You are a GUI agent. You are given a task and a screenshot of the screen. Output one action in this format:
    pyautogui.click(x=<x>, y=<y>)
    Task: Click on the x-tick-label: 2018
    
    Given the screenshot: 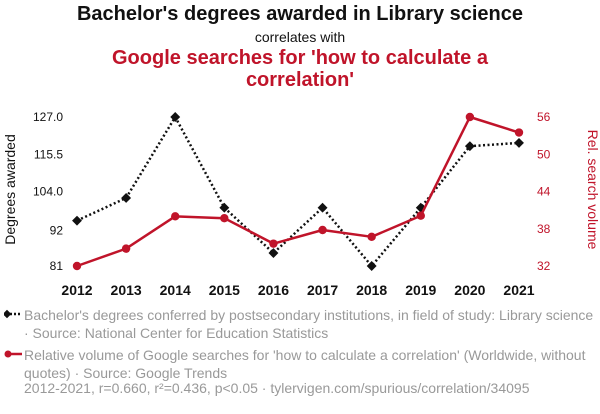 What is the action you would take?
    pyautogui.click(x=371, y=290)
    